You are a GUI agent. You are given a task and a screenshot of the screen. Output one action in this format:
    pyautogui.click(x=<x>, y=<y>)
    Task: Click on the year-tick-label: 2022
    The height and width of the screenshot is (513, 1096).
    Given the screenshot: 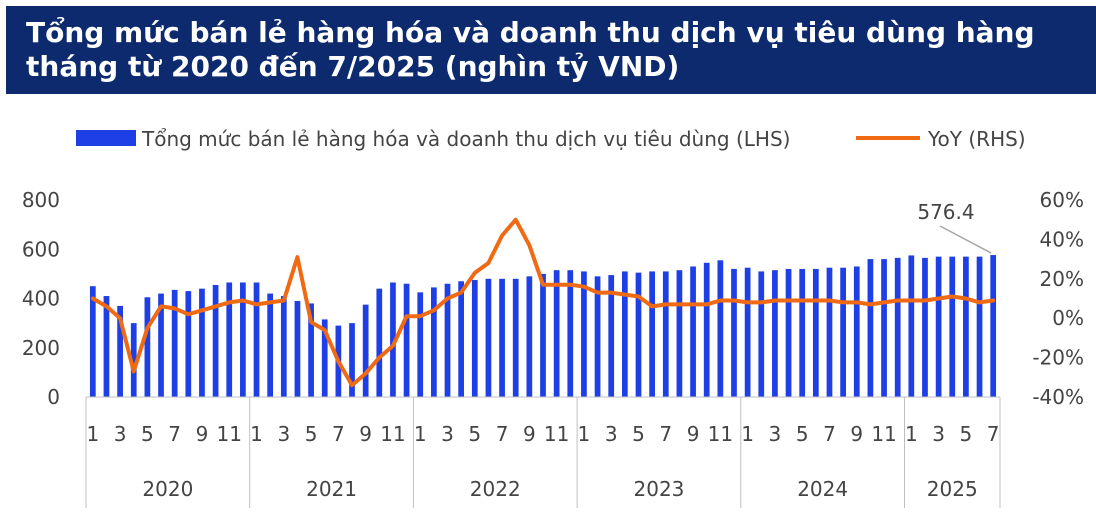 What is the action you would take?
    pyautogui.click(x=495, y=489)
    